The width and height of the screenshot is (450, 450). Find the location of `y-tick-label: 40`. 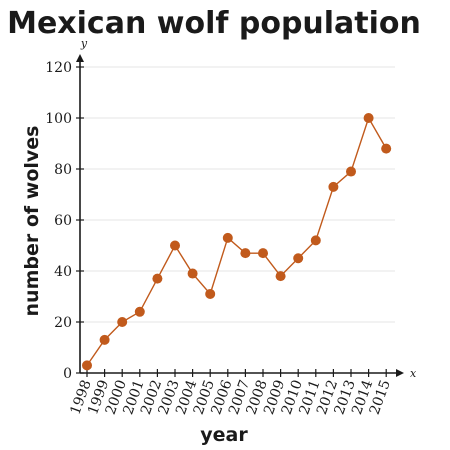

y-tick-label: 40 is located at coordinates (63, 272).